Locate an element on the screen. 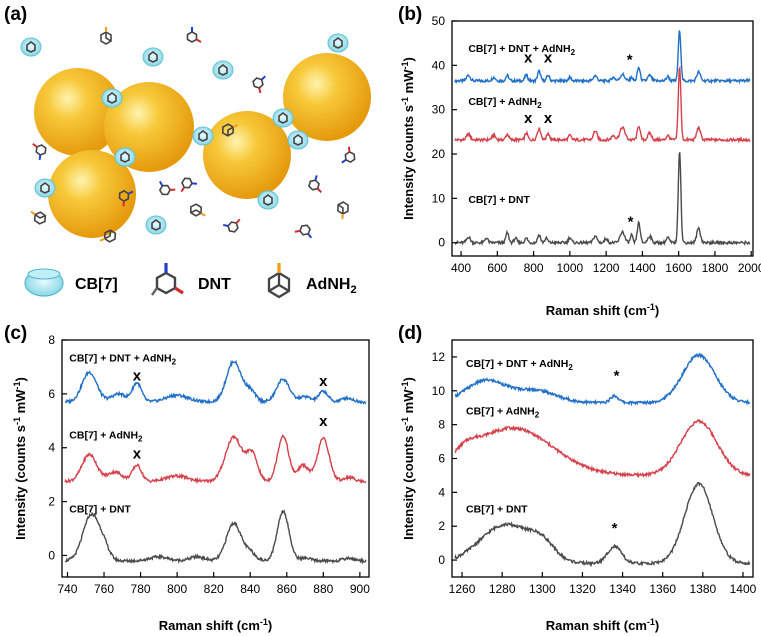 The width and height of the screenshot is (761, 636). x-tick-label: 820 is located at coordinates (214, 589).